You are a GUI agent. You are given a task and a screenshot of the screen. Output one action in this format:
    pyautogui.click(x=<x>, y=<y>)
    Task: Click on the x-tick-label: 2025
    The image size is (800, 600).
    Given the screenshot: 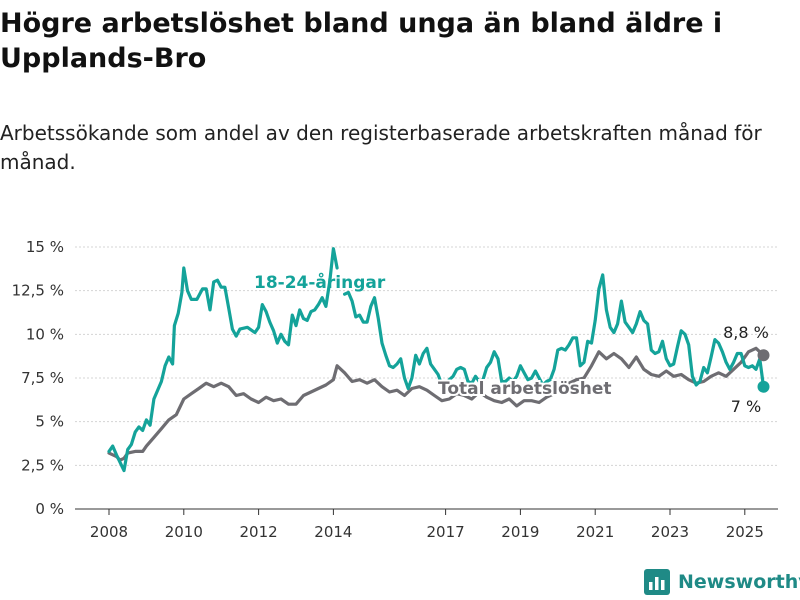 What is the action you would take?
    pyautogui.click(x=745, y=532)
    